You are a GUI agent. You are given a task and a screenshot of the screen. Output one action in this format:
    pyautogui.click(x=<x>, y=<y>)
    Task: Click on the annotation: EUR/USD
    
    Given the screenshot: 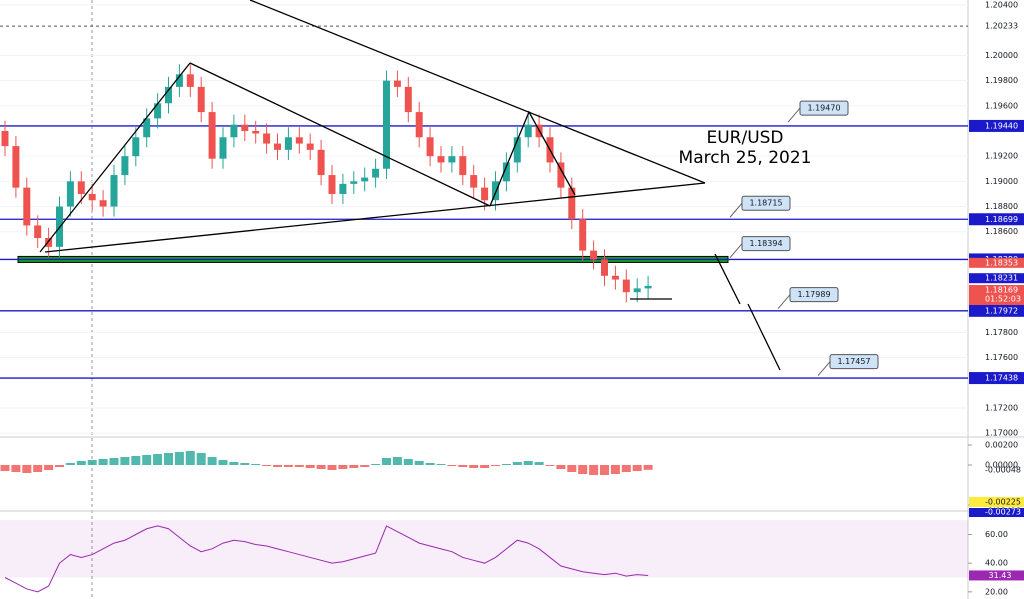 What is the action you would take?
    pyautogui.click(x=744, y=138)
    